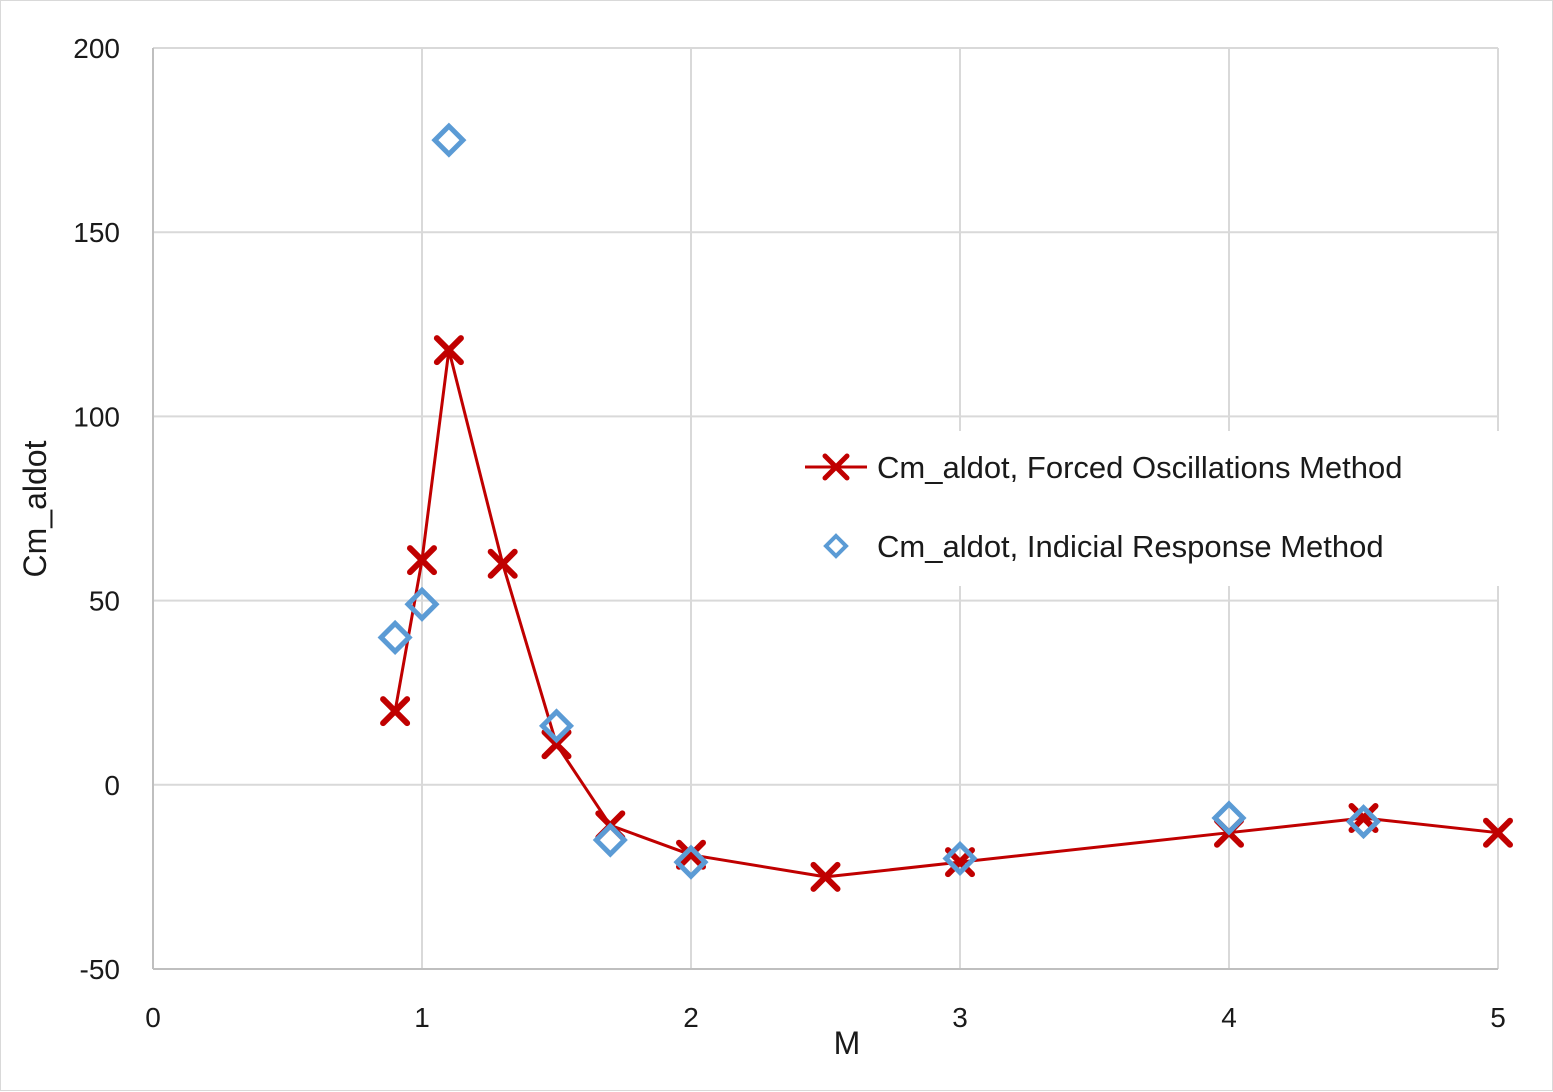 This screenshot has height=1092, width=1553. What do you see at coordinates (96, 48) in the screenshot?
I see `y-tick-label: 200` at bounding box center [96, 48].